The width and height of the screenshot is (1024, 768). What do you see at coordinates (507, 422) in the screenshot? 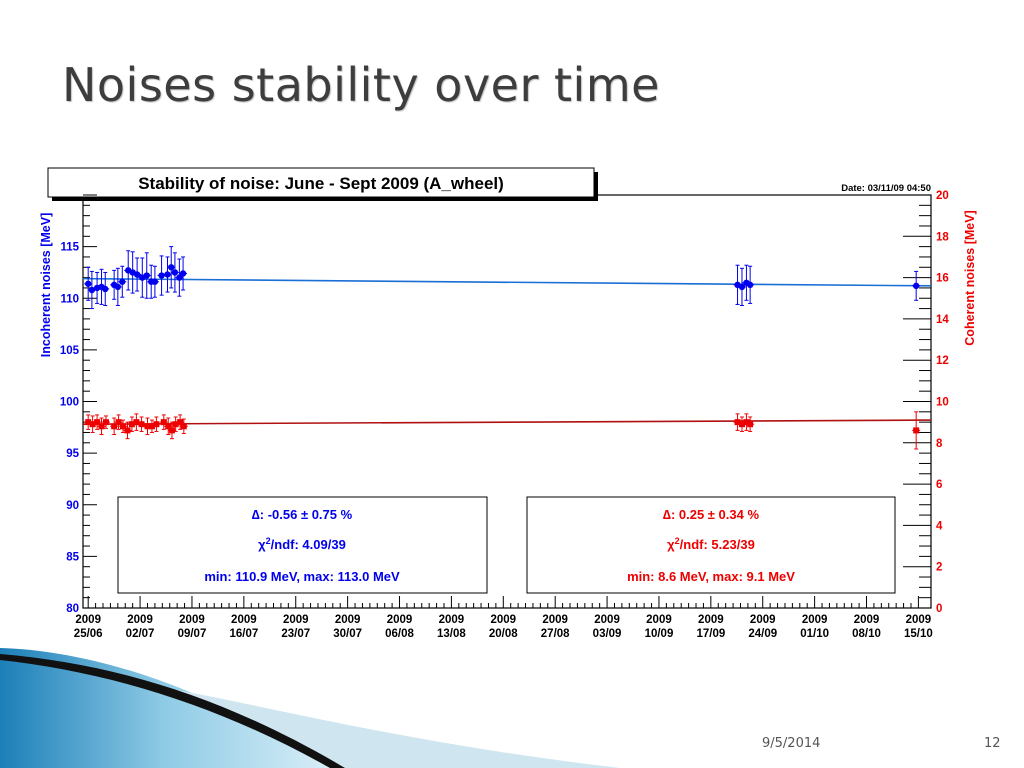
I see `coherent-fit-line` at bounding box center [507, 422].